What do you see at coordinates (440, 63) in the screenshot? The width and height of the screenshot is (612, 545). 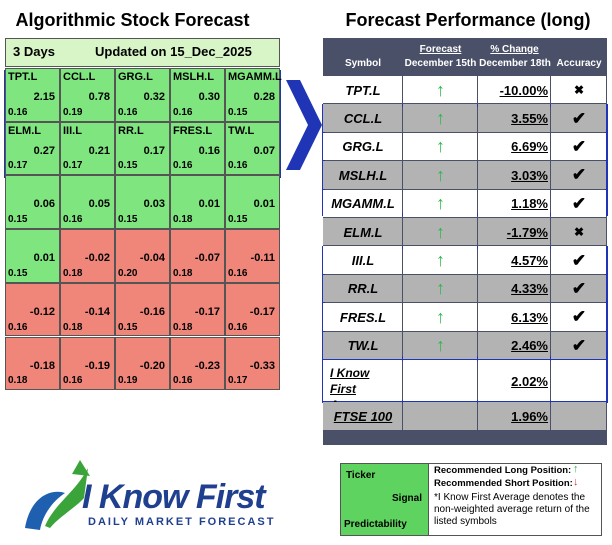 I see `header-forecast-date: December 15th` at bounding box center [440, 63].